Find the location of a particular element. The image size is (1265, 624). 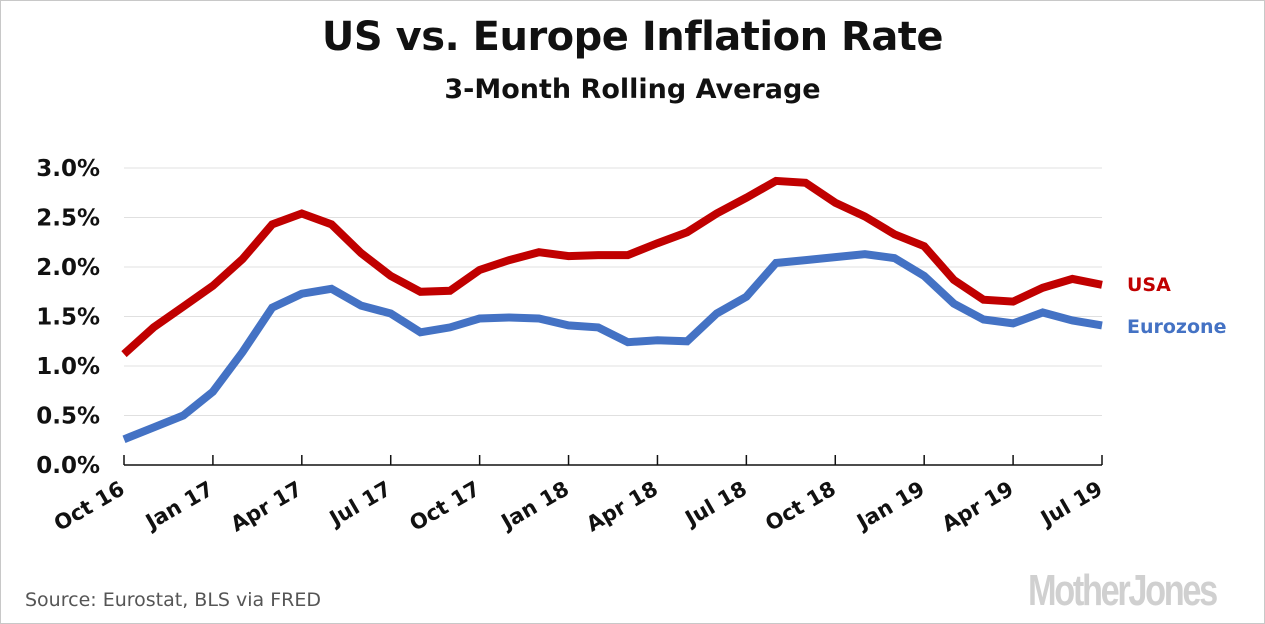

y-tick-label: 2.0% is located at coordinates (68, 268).